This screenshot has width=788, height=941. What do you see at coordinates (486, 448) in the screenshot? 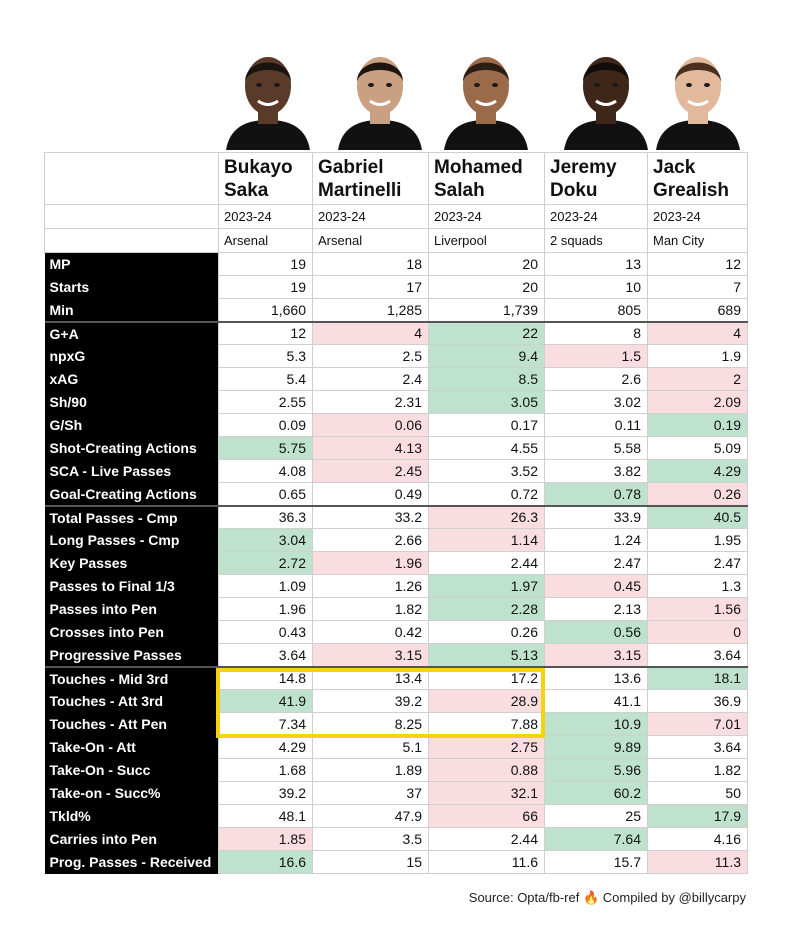
I see `stat-value: 4.55` at bounding box center [486, 448].